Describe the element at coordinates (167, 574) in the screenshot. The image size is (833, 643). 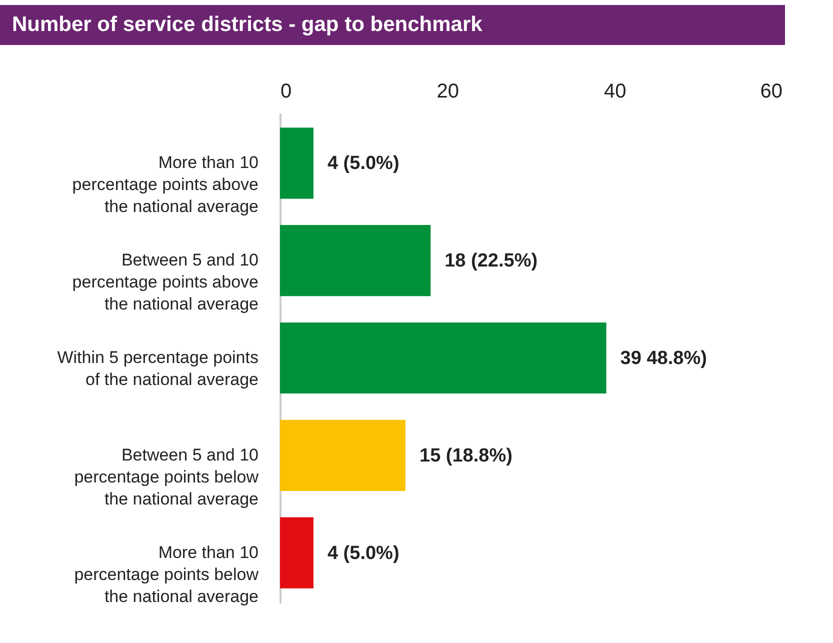
I see `y-tick-label: More than 10 percentage points below the national average` at that location.